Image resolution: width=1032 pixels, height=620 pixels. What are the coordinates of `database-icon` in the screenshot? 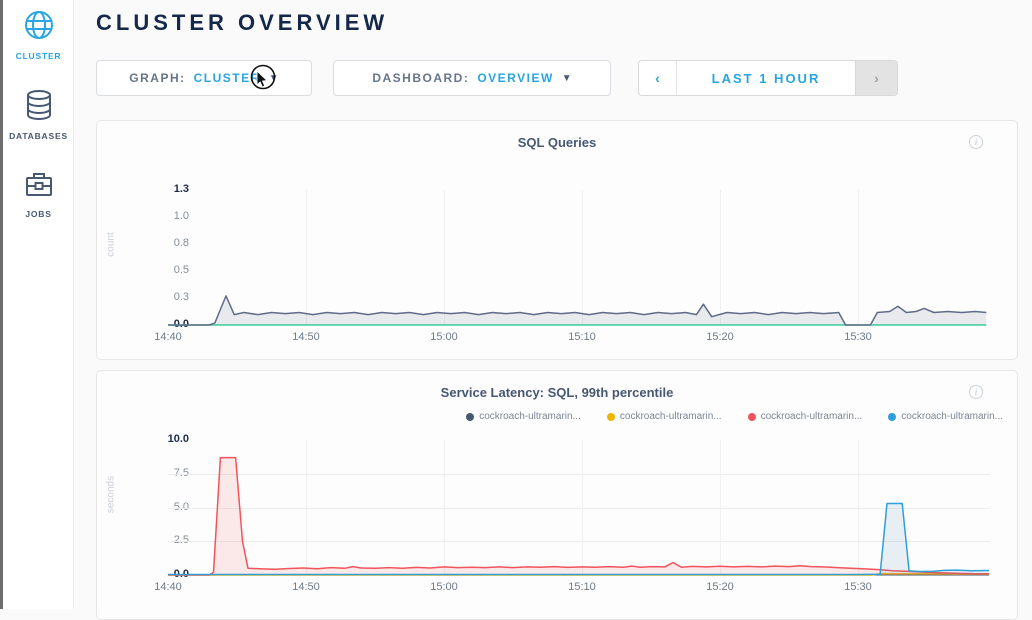 It's located at (38, 105).